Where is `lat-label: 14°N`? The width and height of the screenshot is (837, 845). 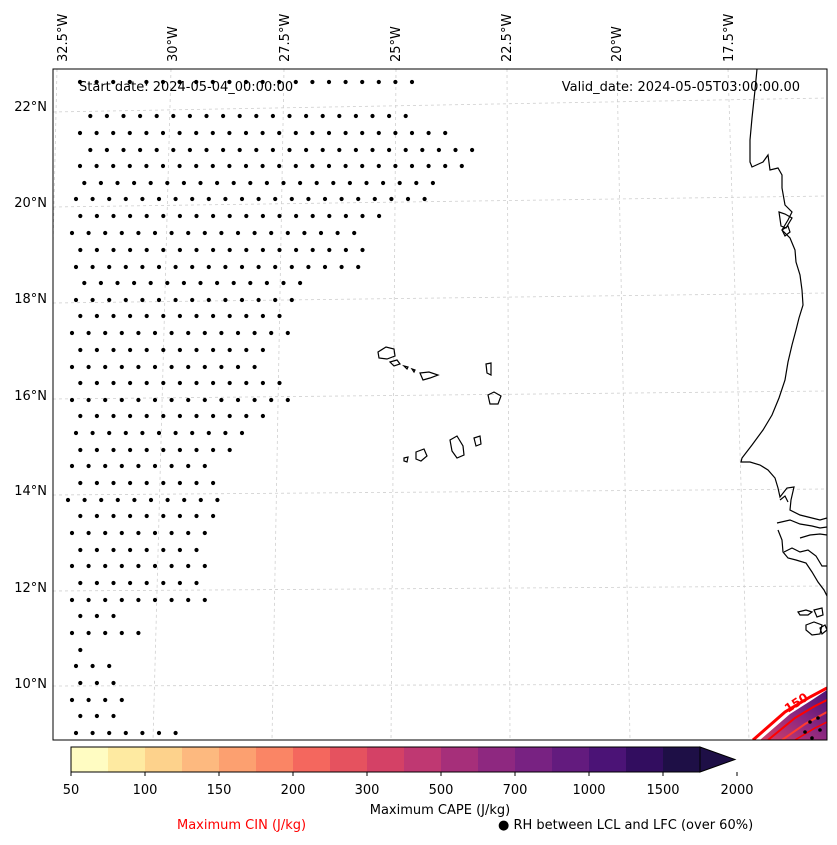
lat-label: 14°N is located at coordinates (30, 491).